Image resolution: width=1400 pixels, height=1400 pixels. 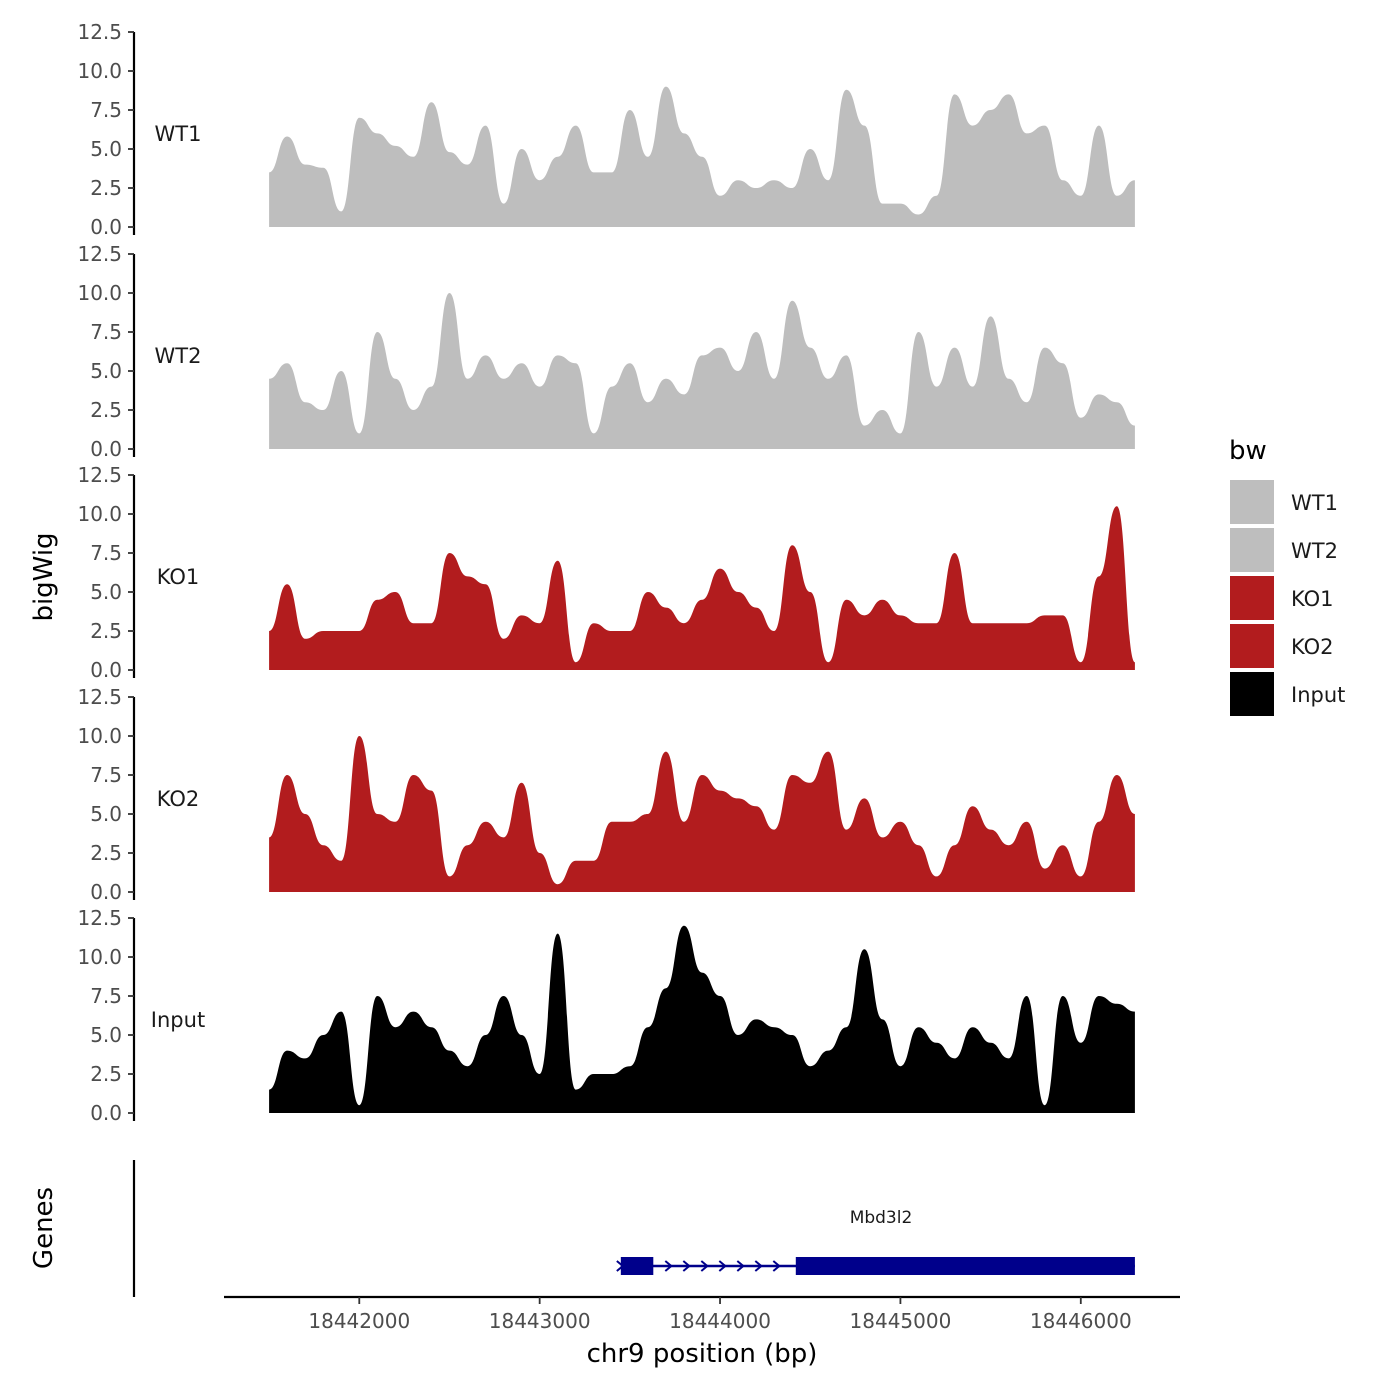 I want to click on legend-swatch-wt1, so click(x=1252, y=502).